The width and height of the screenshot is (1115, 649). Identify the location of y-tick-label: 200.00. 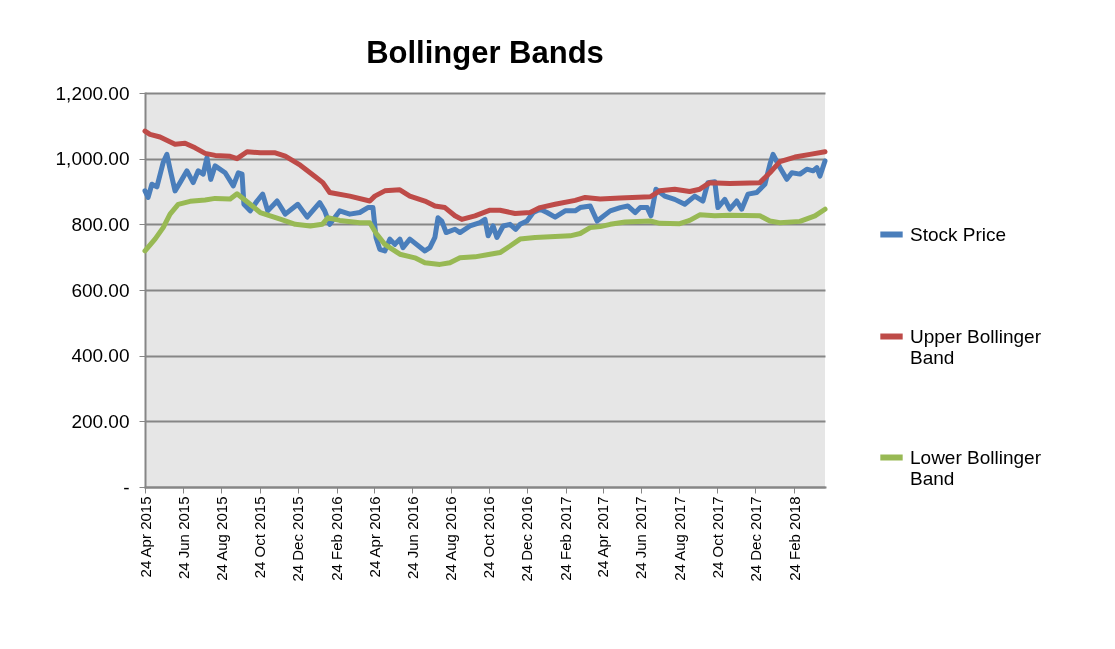
(100, 421).